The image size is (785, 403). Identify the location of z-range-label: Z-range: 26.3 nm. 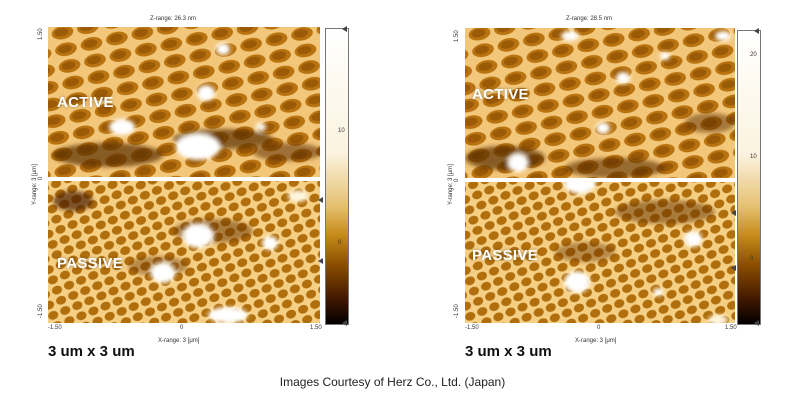
(173, 19).